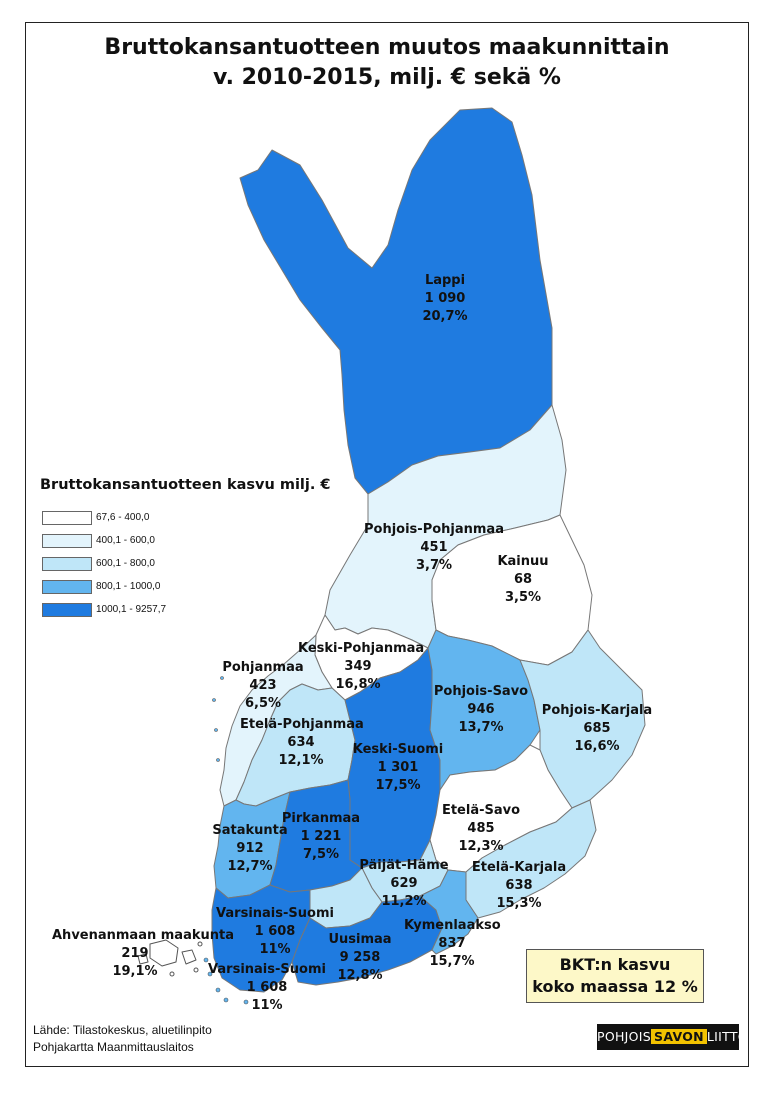 The height and width of the screenshot is (1094, 774). What do you see at coordinates (434, 547) in the screenshot?
I see `label-pohjois-pohjanmaa: Pohjois-Pohjanmaa 451 3,7%` at bounding box center [434, 547].